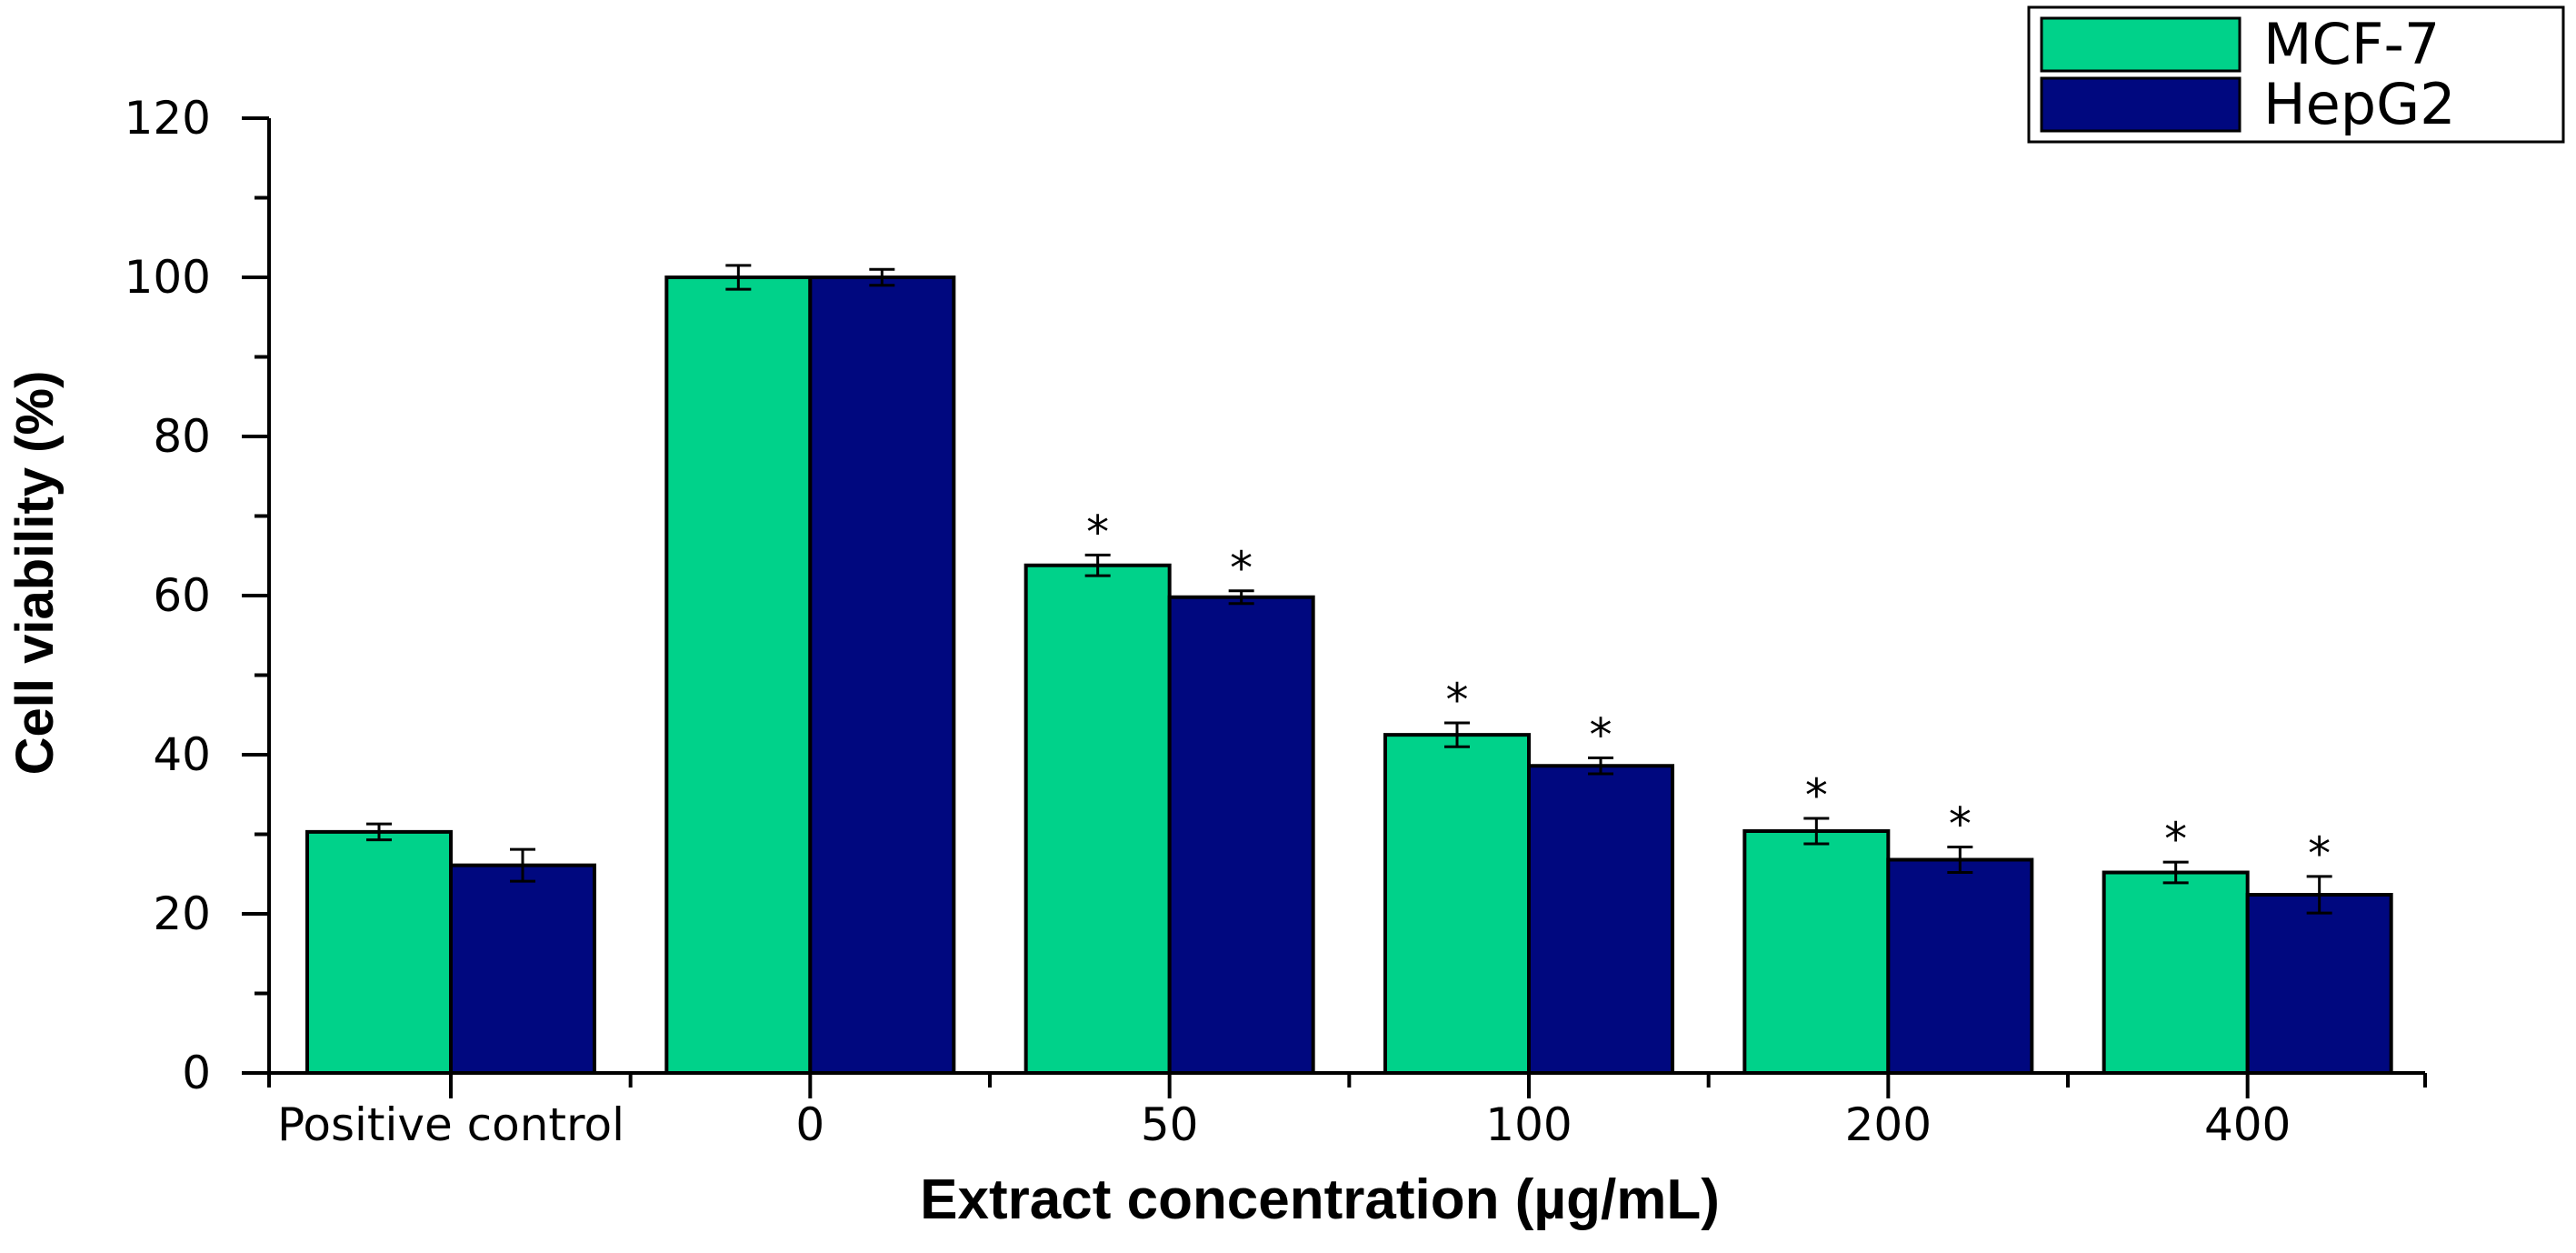  Describe the element at coordinates (1961, 824) in the screenshot. I see `significance-star-1-4: *` at that location.